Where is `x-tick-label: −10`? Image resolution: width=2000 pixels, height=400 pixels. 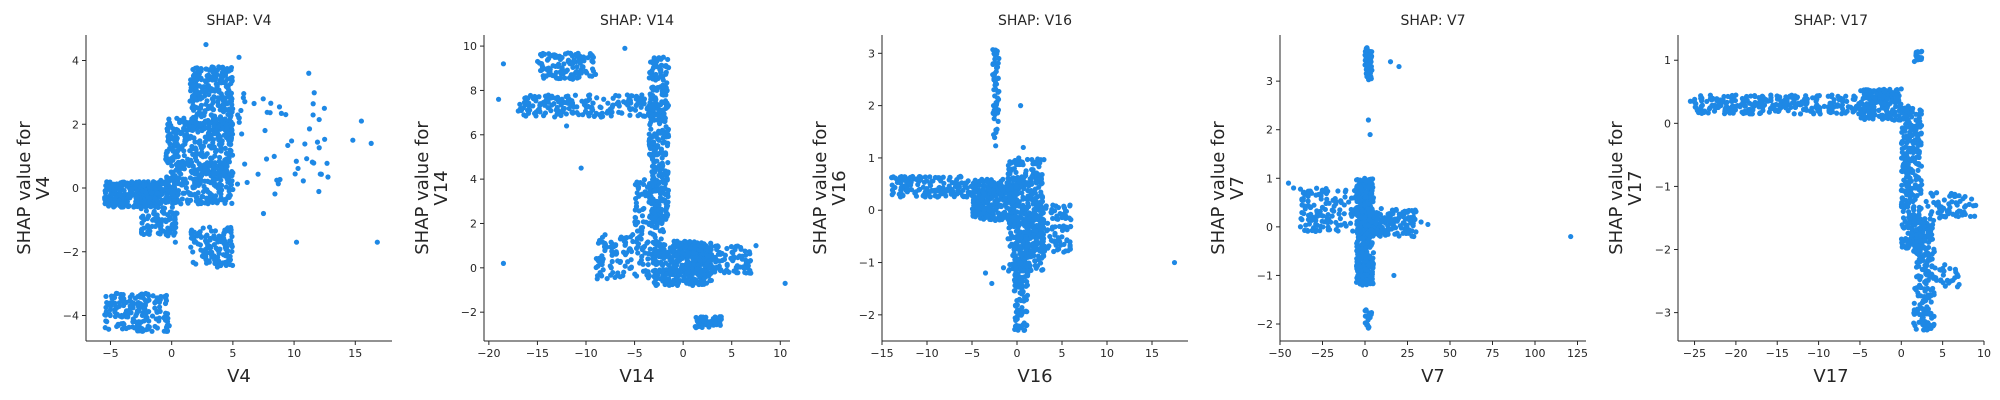 x-tick-label: −10 is located at coordinates (585, 353).